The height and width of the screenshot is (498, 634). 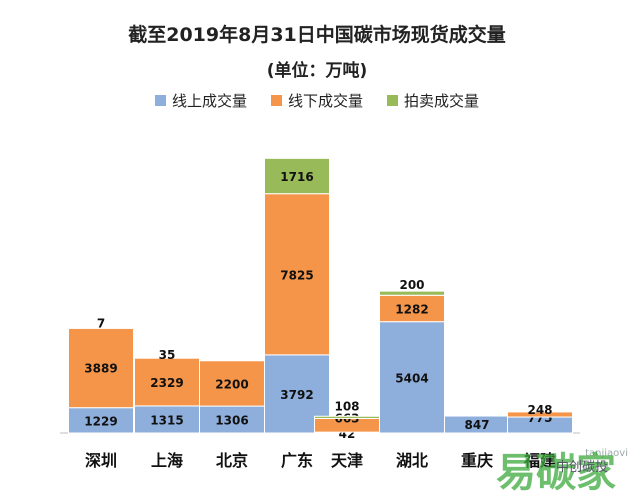 What do you see at coordinates (412, 460) in the screenshot?
I see `x-tick-label-hubei: 湖北` at bounding box center [412, 460].